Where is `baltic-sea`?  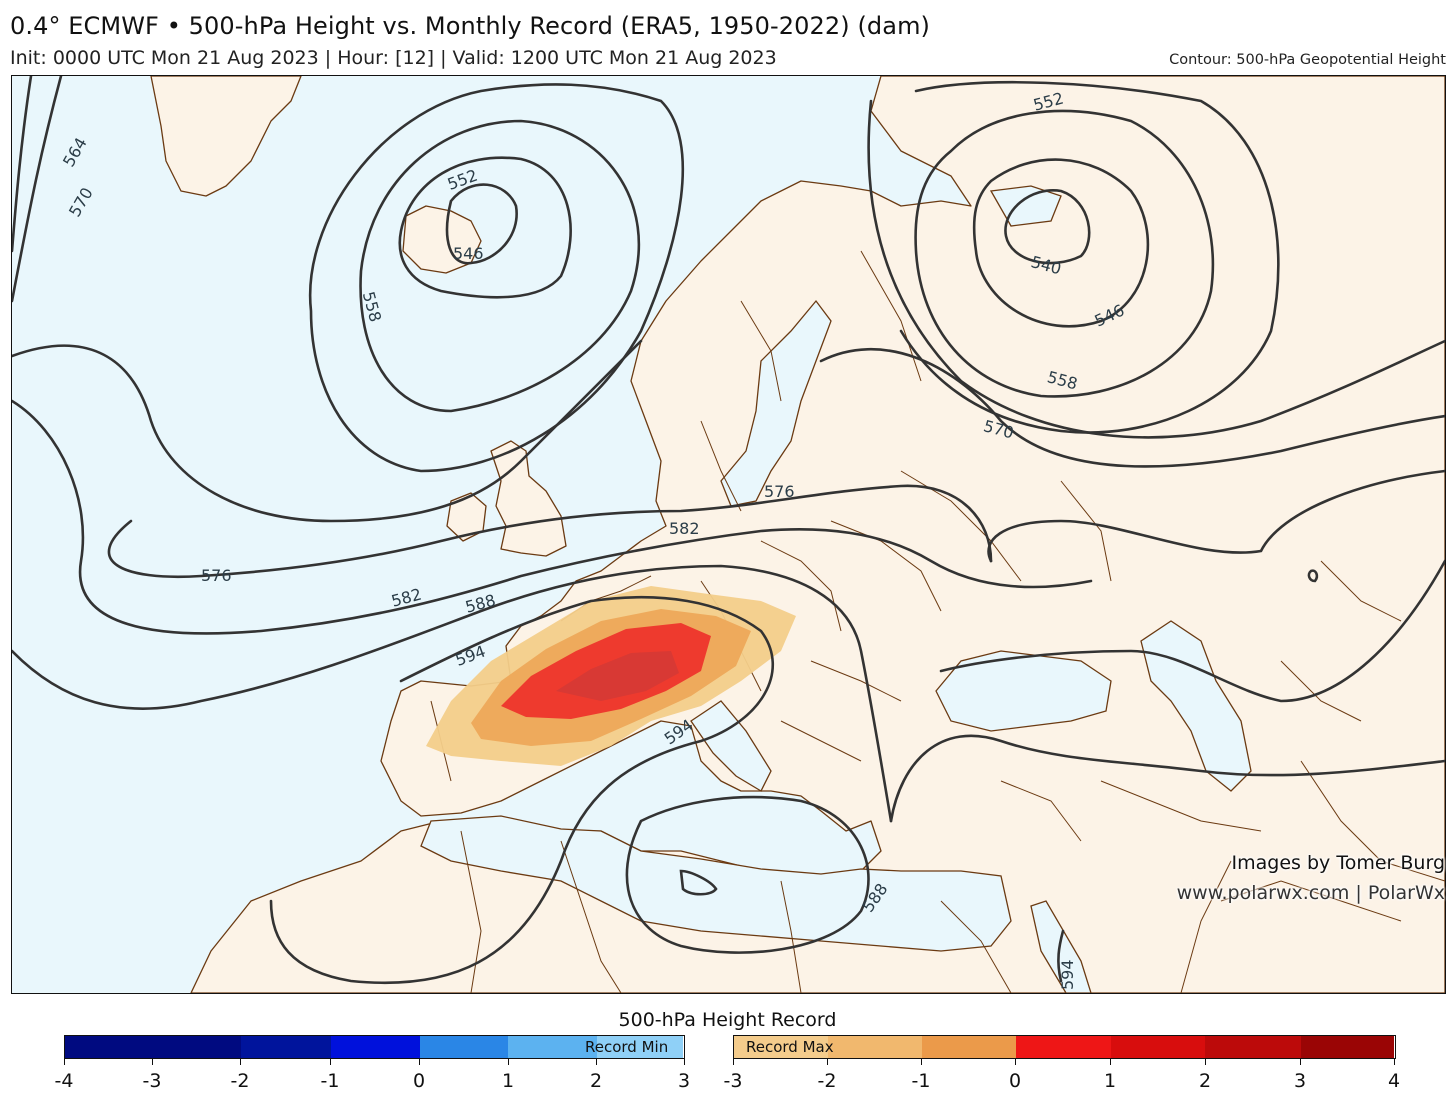 baltic-sea is located at coordinates (776, 403).